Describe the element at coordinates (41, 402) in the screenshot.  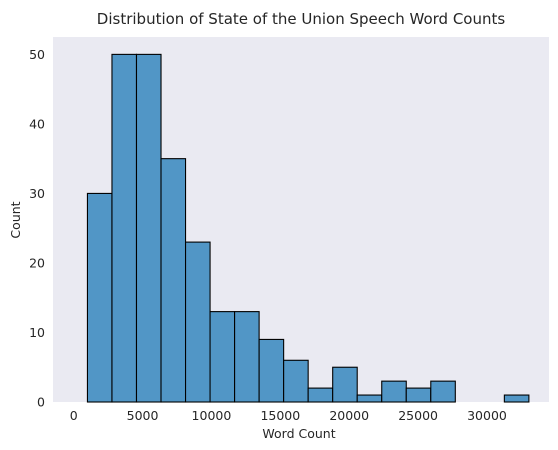
I see `y-tick-label: 0` at that location.